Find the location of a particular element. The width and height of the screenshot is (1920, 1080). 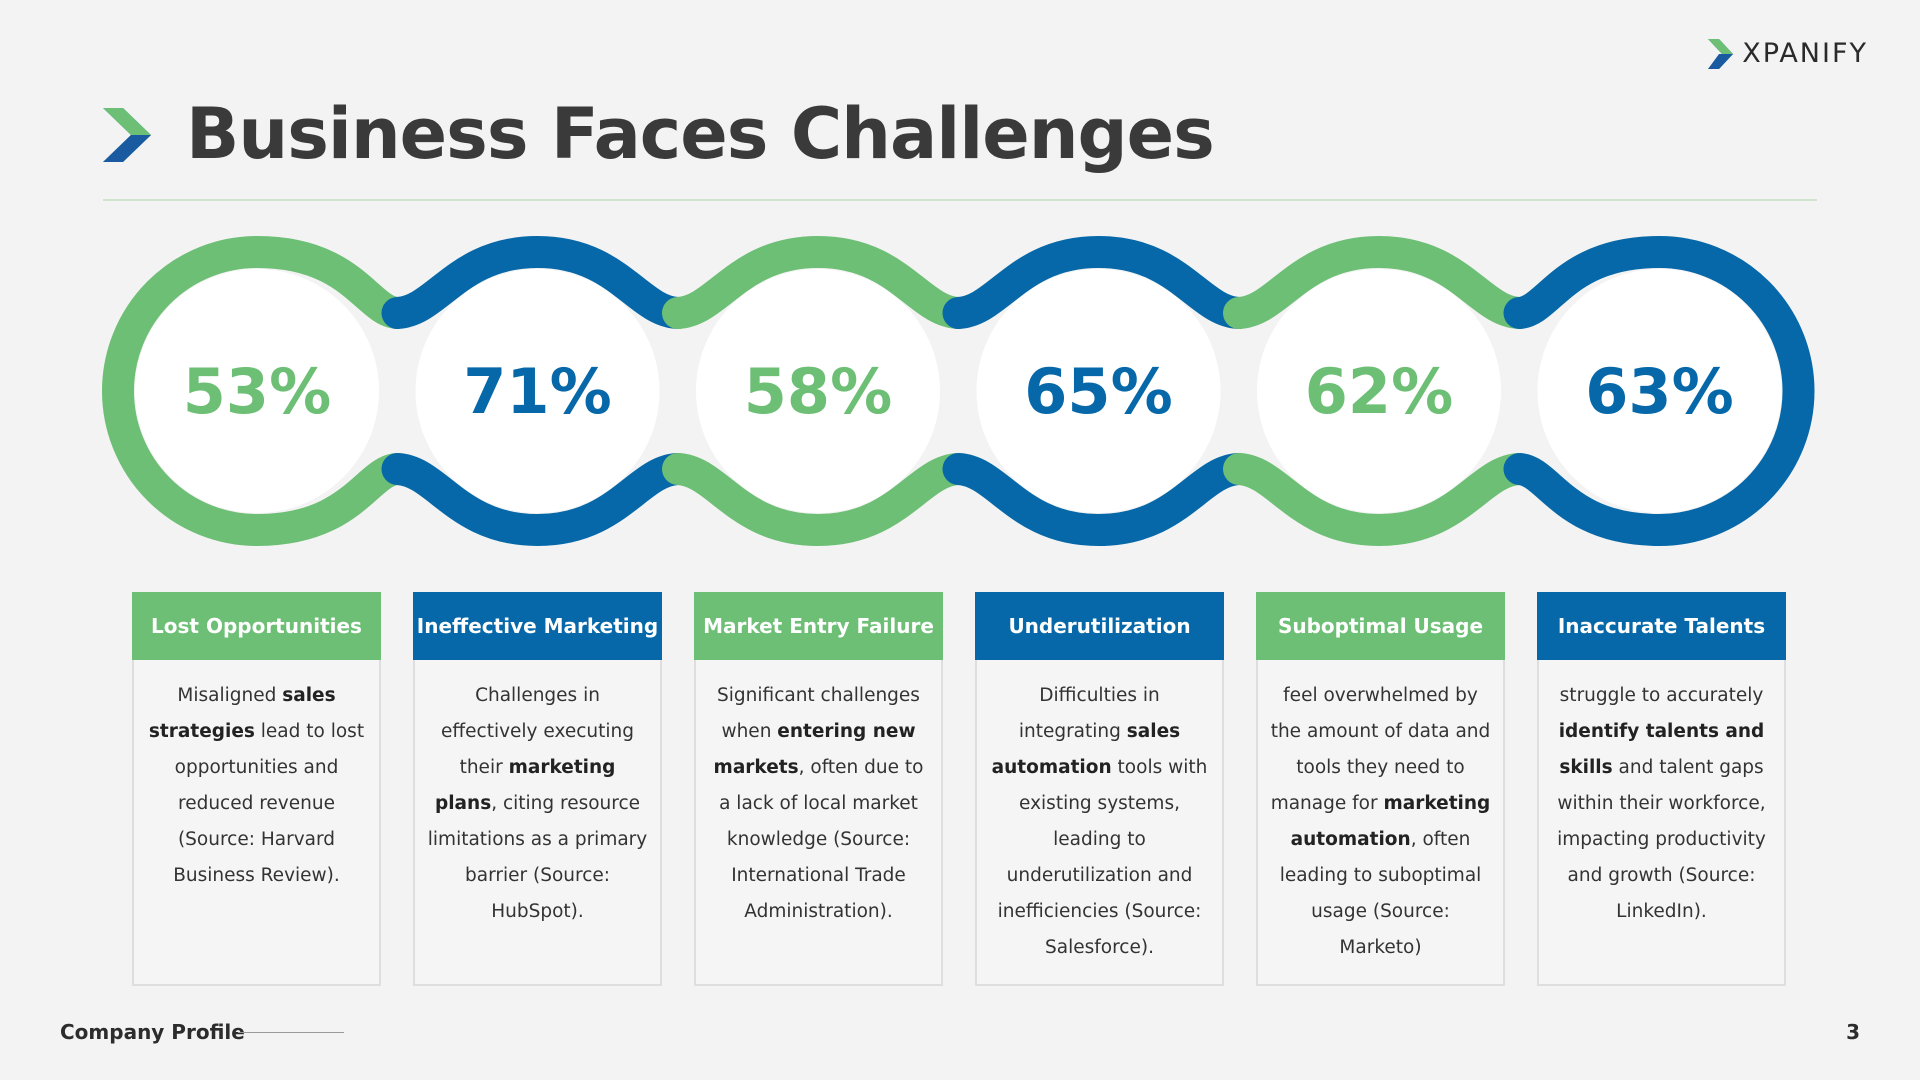

page-title: Business Faces Challenges is located at coordinates (700, 134).